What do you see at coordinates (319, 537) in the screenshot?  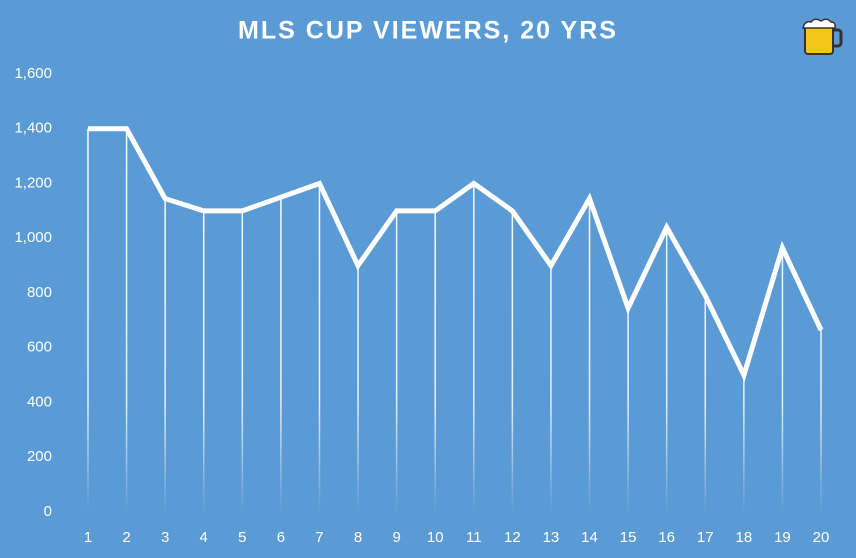 I see `x-tick-label: 7` at bounding box center [319, 537].